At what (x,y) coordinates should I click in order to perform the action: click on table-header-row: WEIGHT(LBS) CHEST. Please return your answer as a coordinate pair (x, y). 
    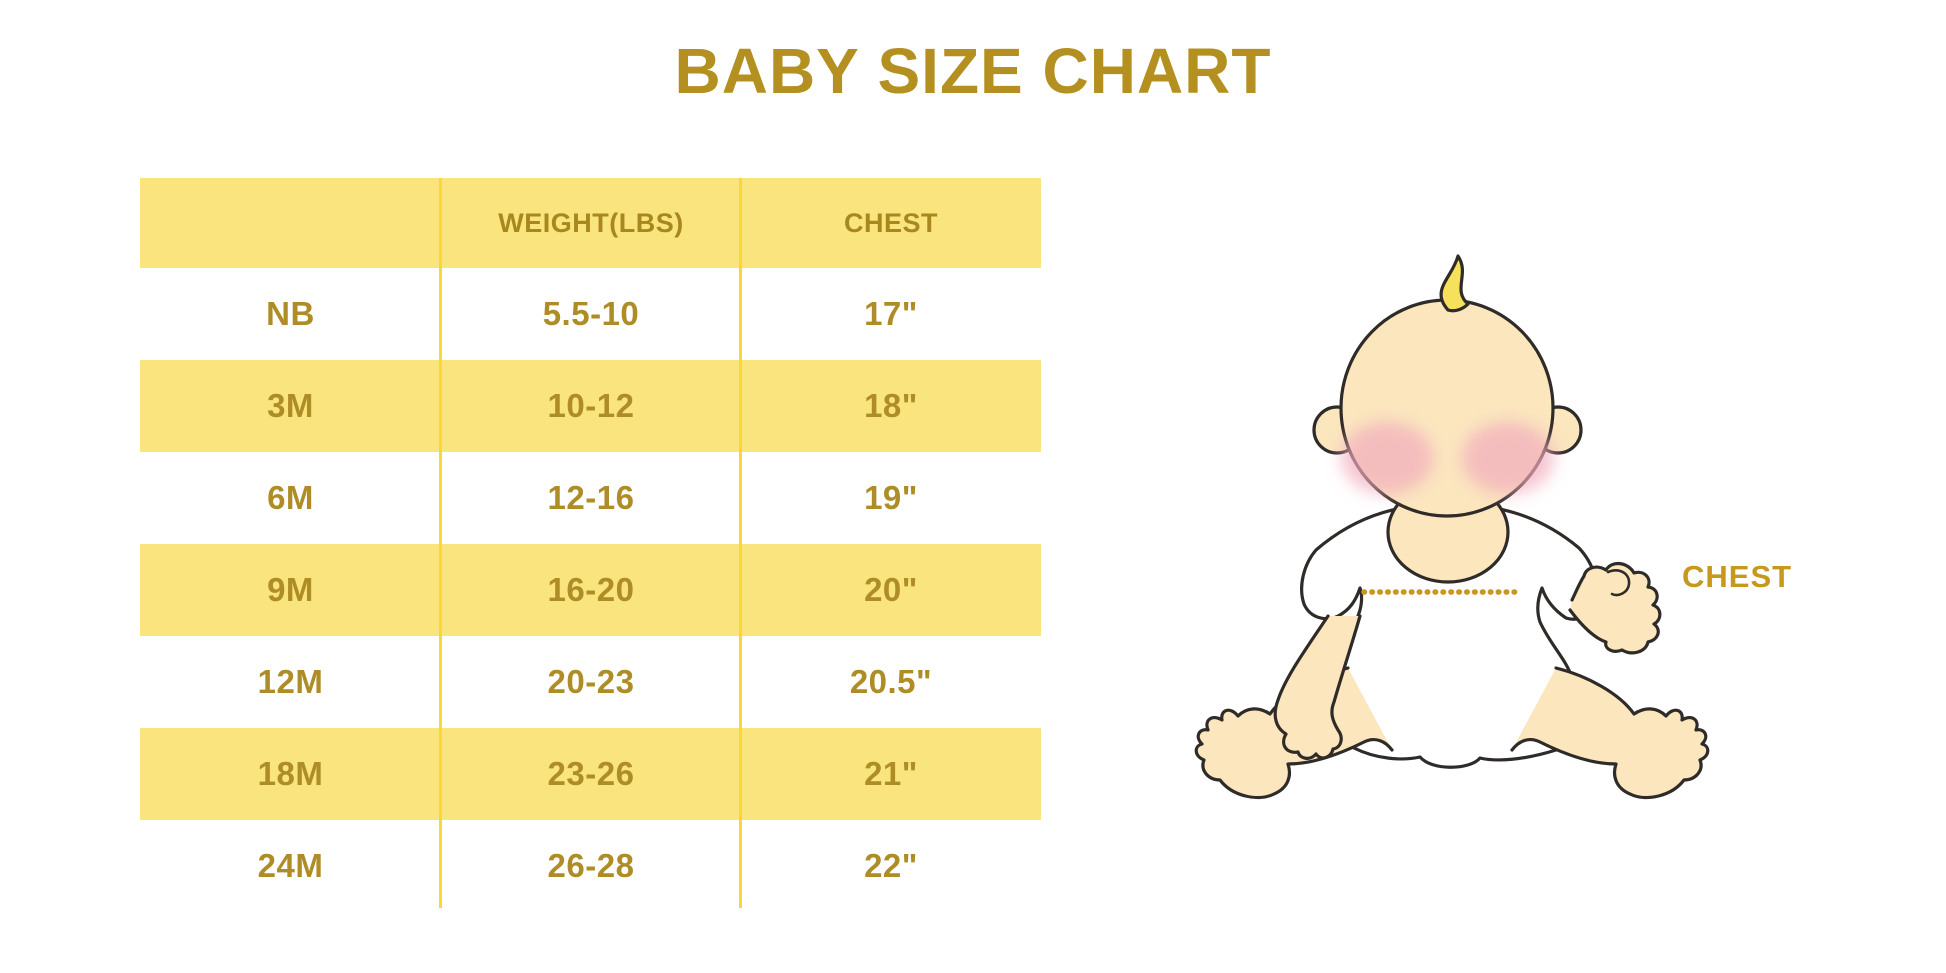
    Looking at the image, I should click on (590, 223).